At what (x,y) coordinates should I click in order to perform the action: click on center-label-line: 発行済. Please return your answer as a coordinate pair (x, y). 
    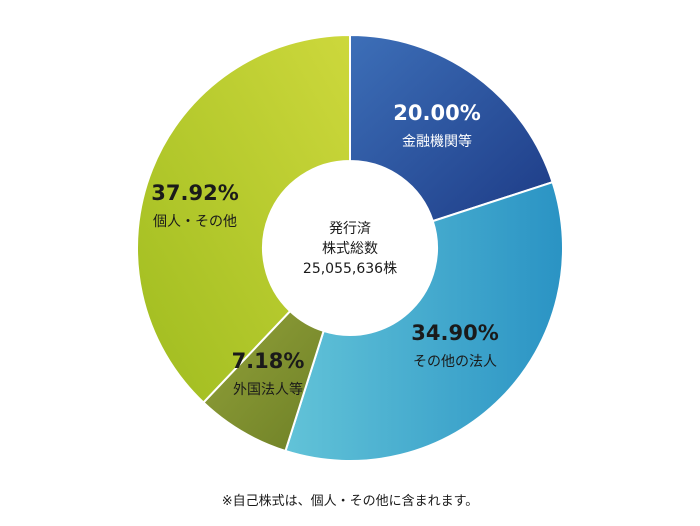
    Looking at the image, I should click on (350, 229).